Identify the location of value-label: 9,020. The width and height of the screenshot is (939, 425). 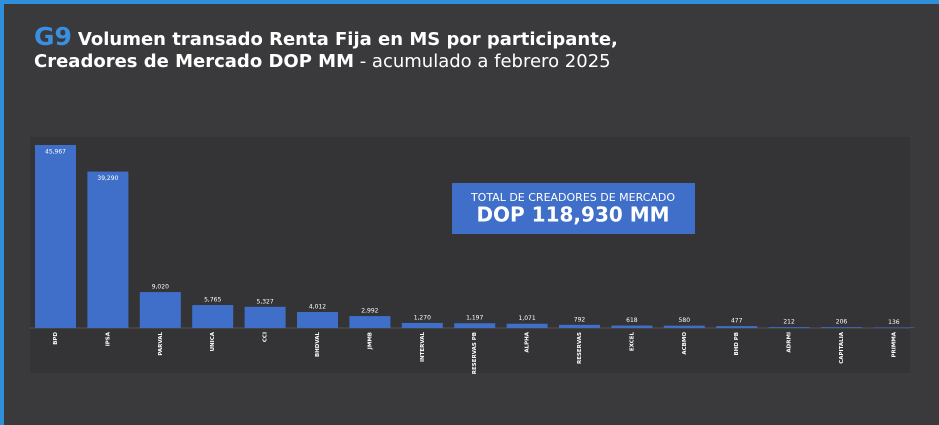
(160, 287).